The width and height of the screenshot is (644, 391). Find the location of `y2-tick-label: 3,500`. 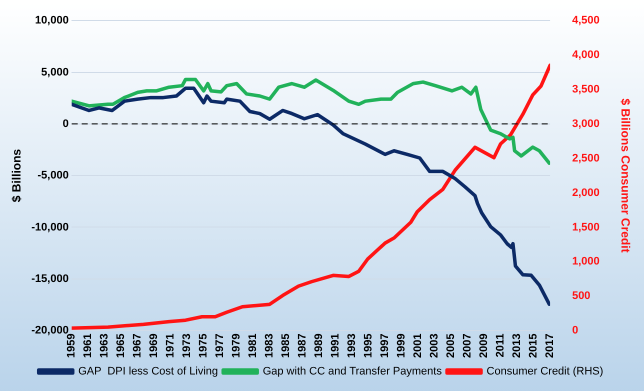

y2-tick-label: 3,500 is located at coordinates (586, 90).